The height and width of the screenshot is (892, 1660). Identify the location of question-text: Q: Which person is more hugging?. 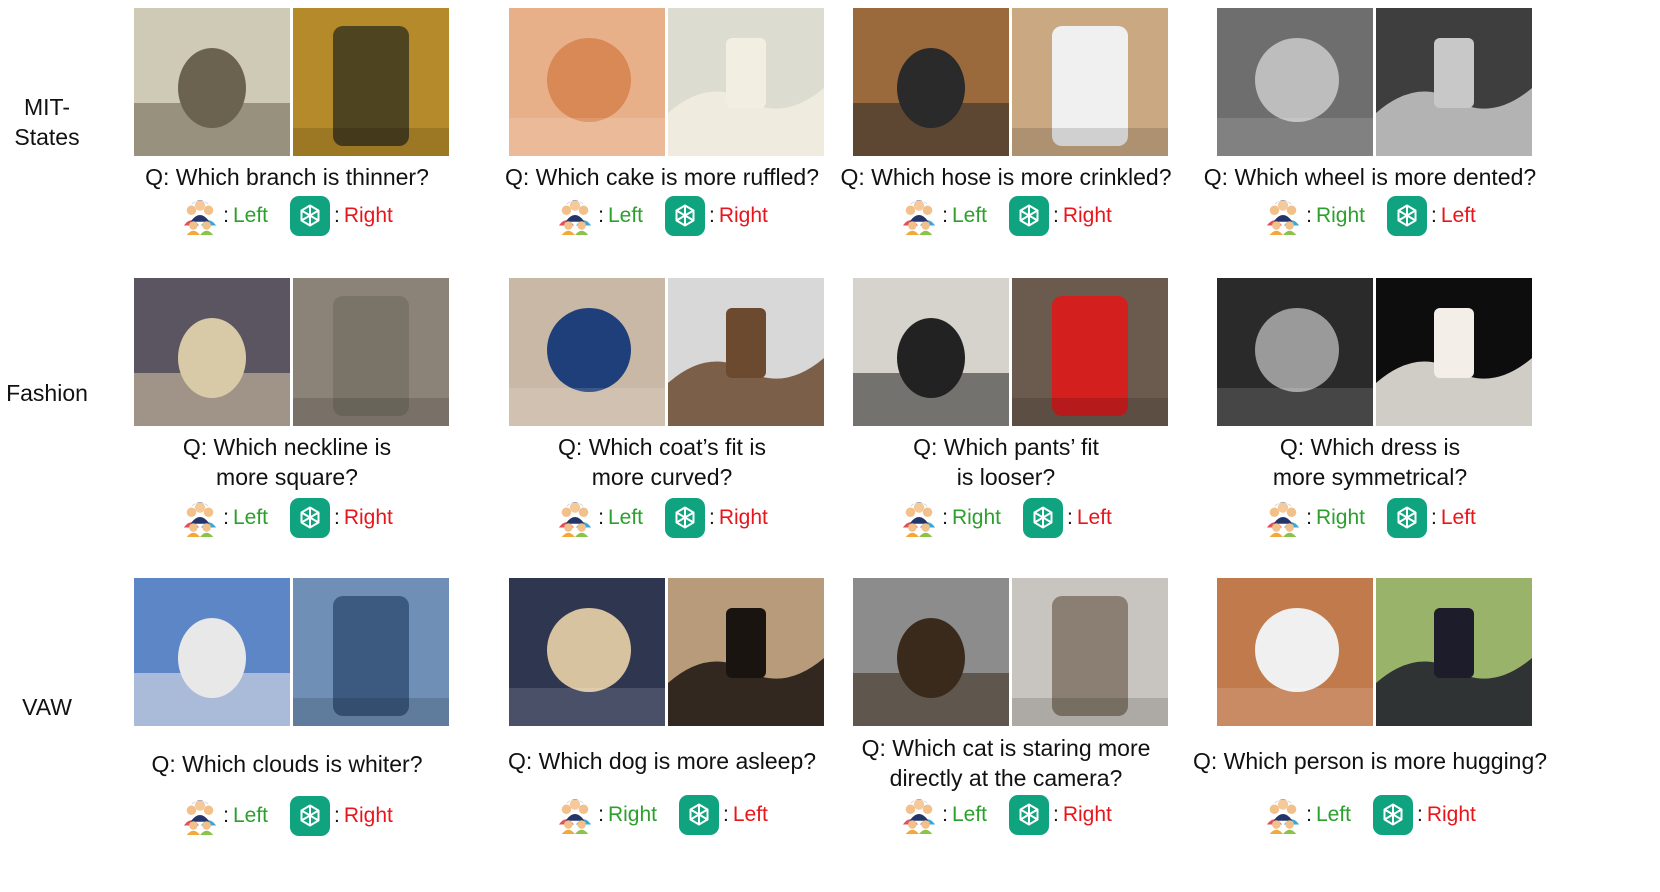
(1370, 761).